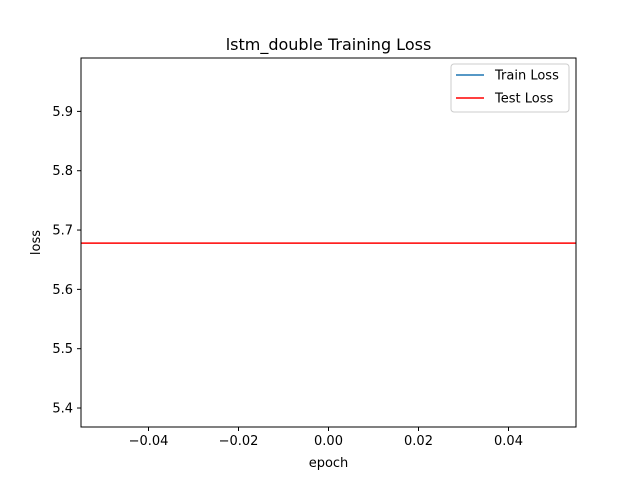 Image resolution: width=640 pixels, height=480 pixels. Describe the element at coordinates (329, 45) in the screenshot. I see `chart-title: lstm_double Training Loss` at that location.